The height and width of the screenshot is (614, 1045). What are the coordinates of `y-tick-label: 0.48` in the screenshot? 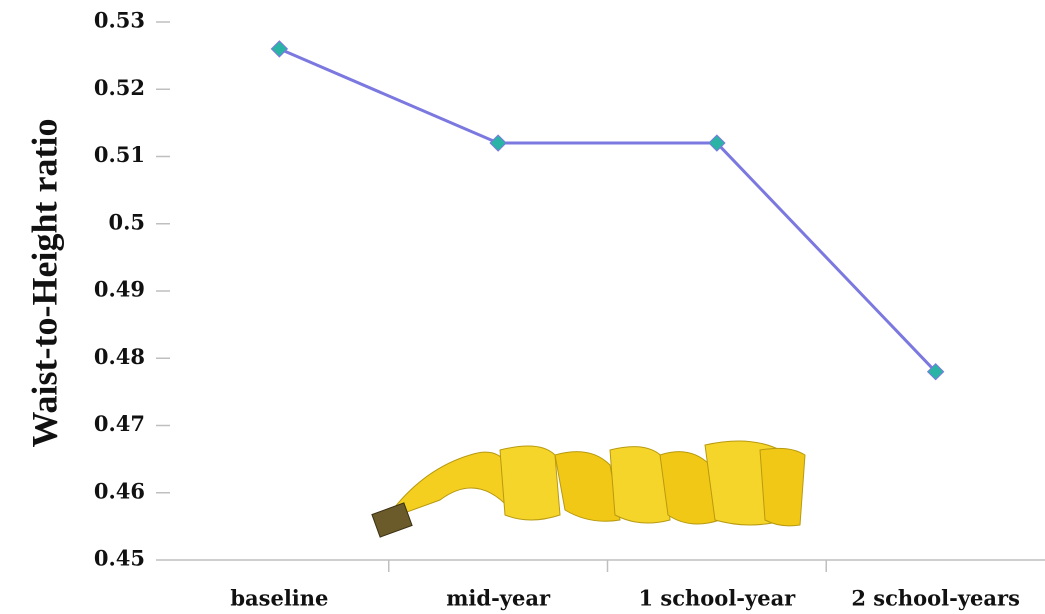 It's located at (119, 356).